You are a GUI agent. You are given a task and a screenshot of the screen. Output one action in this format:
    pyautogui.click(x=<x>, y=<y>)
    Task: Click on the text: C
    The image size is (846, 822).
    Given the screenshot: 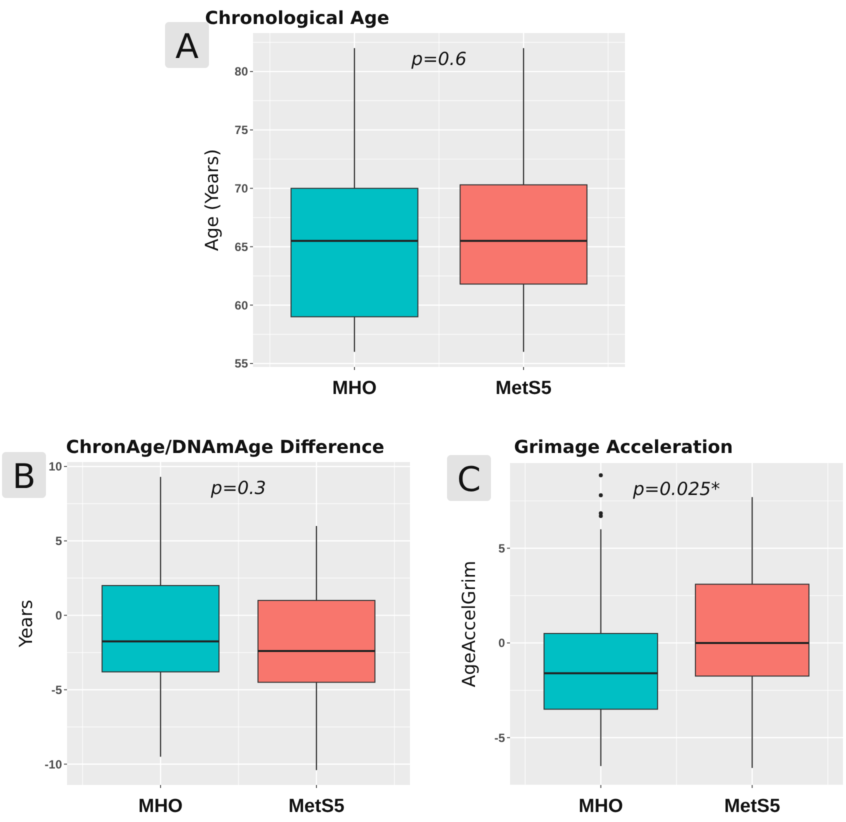 What is the action you would take?
    pyautogui.click(x=469, y=480)
    